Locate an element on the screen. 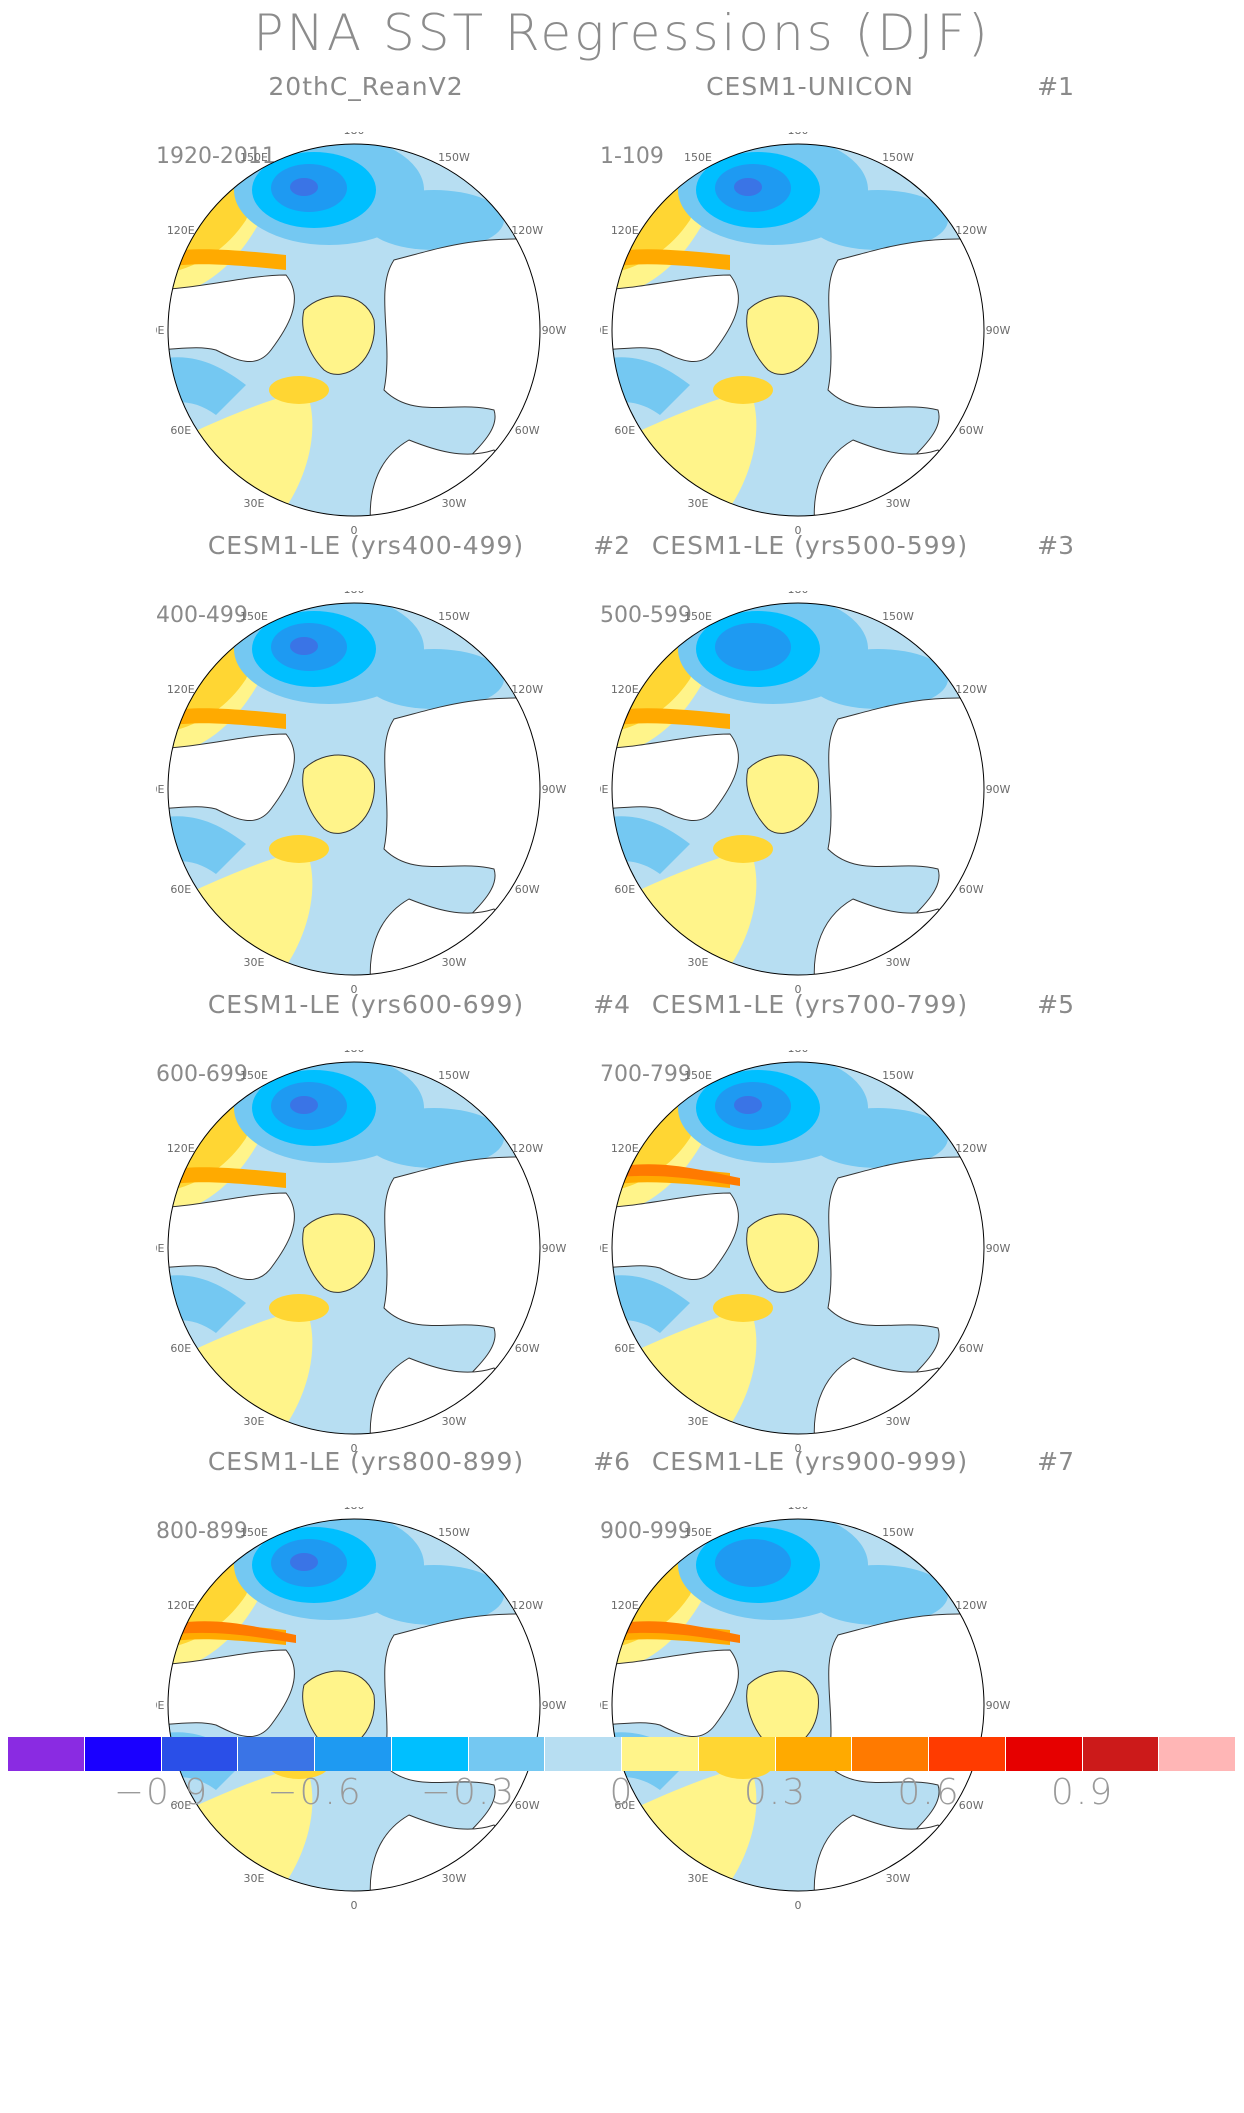 This screenshot has width=1244, height=2113. panel-period: 400-499 is located at coordinates (202, 615).